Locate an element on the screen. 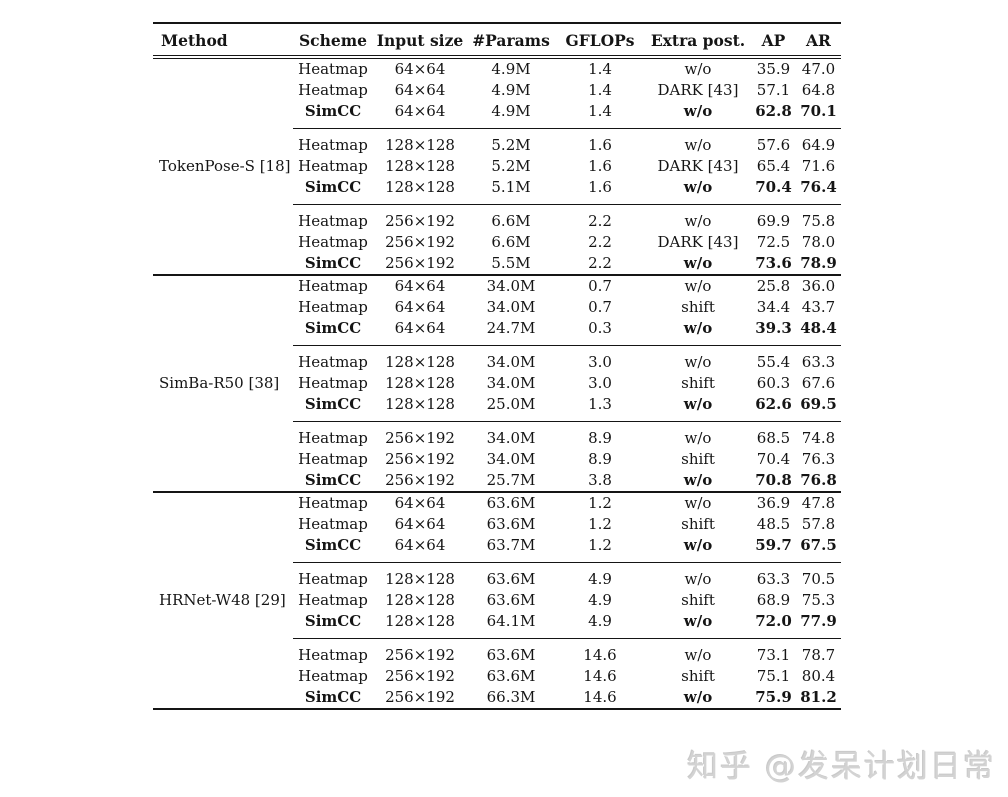 The image size is (1008, 797). cell-ar: 64.8 is located at coordinates (818, 90).